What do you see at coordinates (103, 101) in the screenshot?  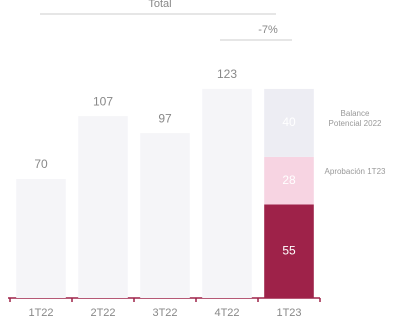 I see `value-label: 107` at bounding box center [103, 101].